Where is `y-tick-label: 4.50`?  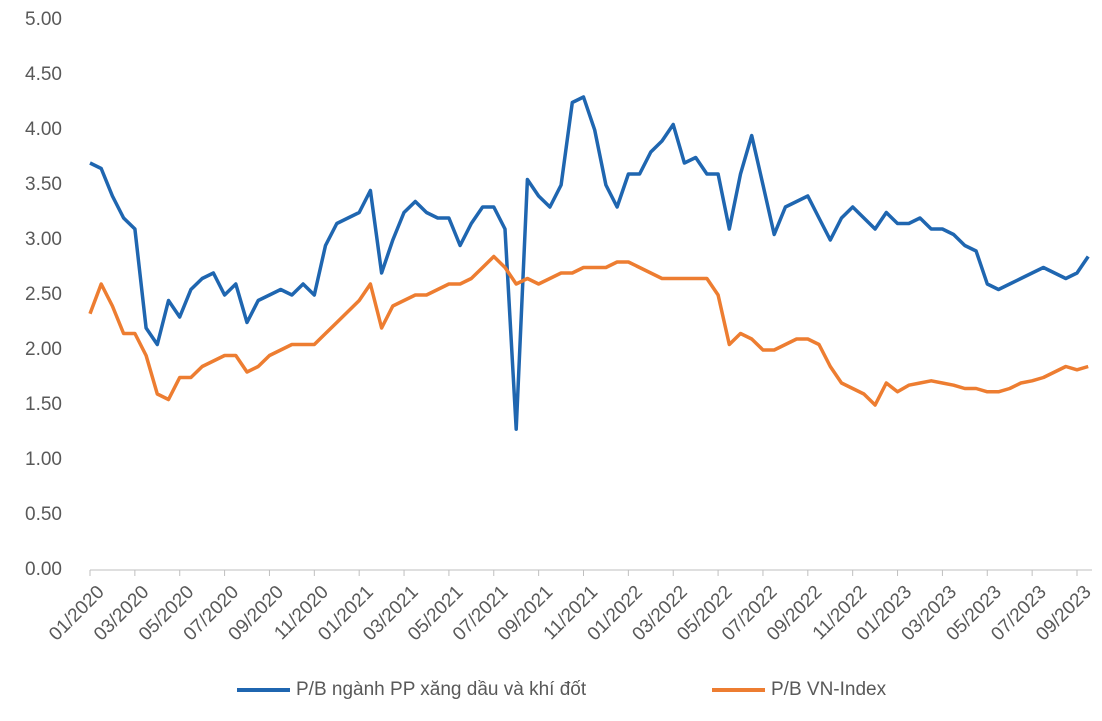
y-tick-label: 4.50 is located at coordinates (43, 74).